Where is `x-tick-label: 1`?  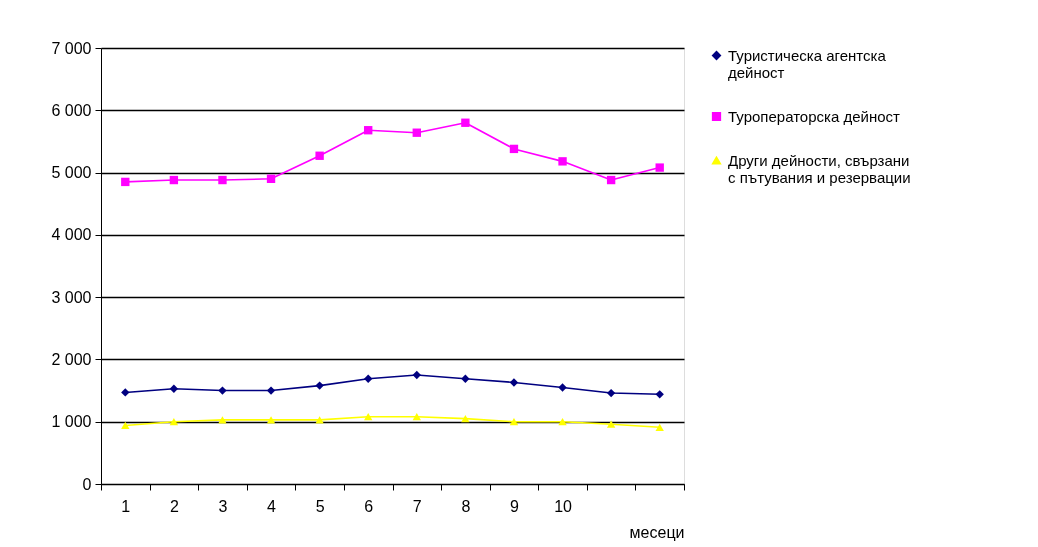 x-tick-label: 1 is located at coordinates (126, 506).